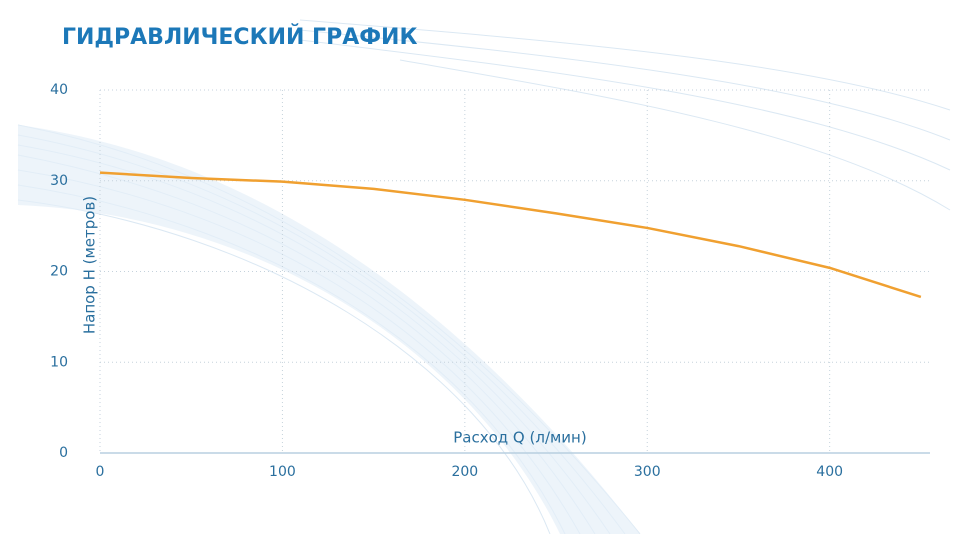 Image resolution: width=965 pixels, height=534 pixels. I want to click on y-tick-label: 10, so click(59, 362).